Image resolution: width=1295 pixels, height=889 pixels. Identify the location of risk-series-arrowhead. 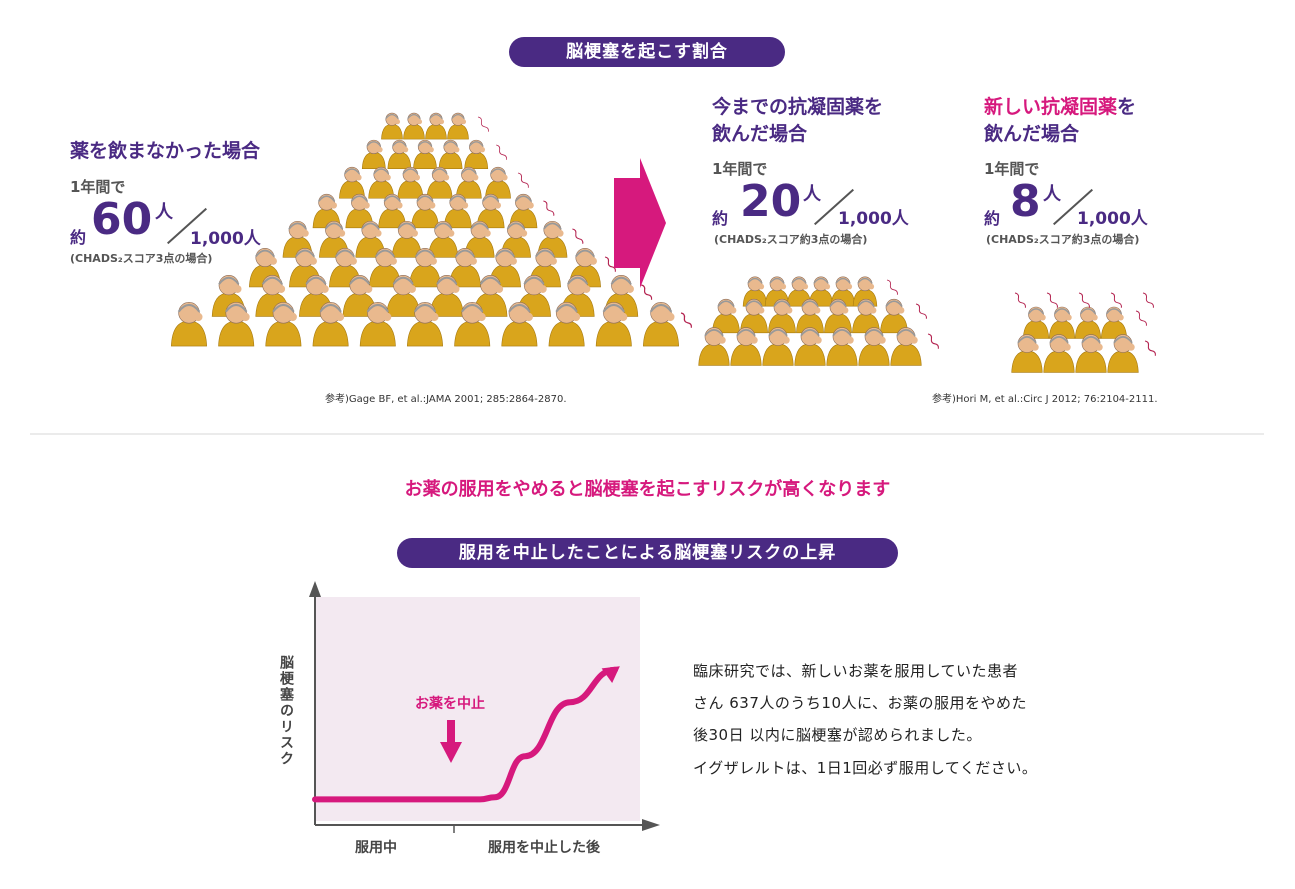
(610, 674).